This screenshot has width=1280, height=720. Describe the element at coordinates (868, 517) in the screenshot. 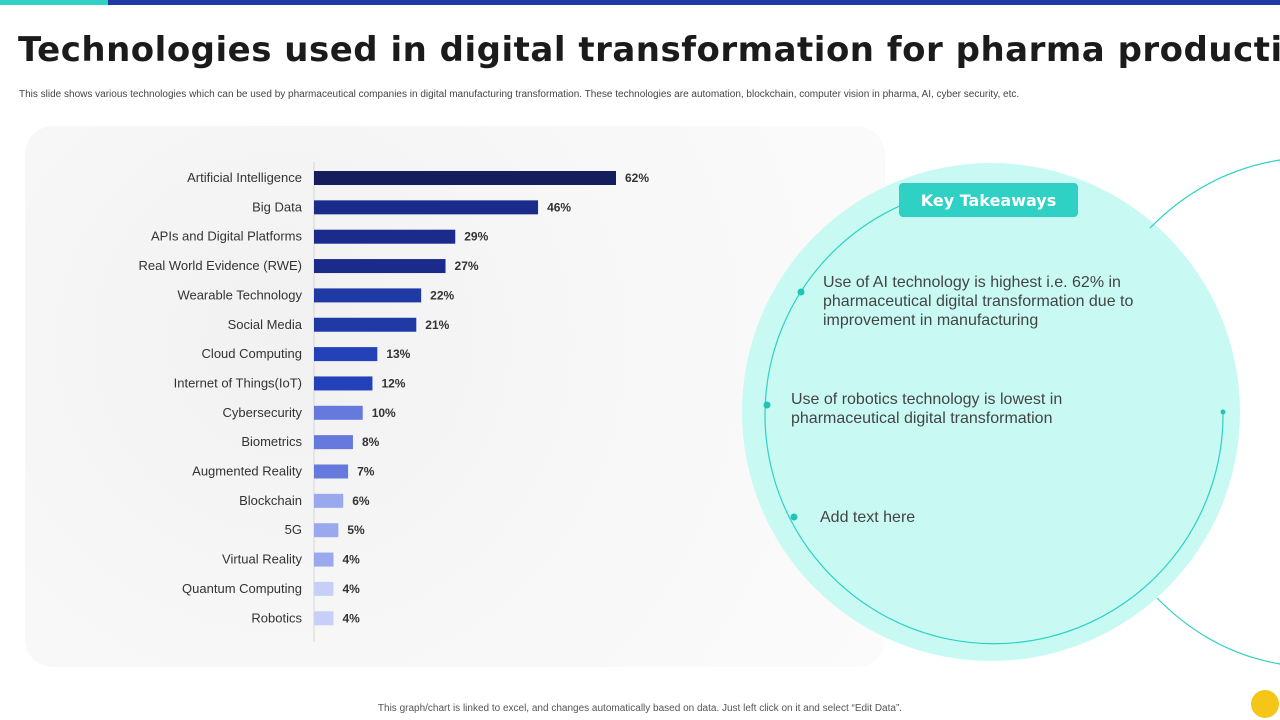

I see `takeaway-item-3: Add text here` at that location.